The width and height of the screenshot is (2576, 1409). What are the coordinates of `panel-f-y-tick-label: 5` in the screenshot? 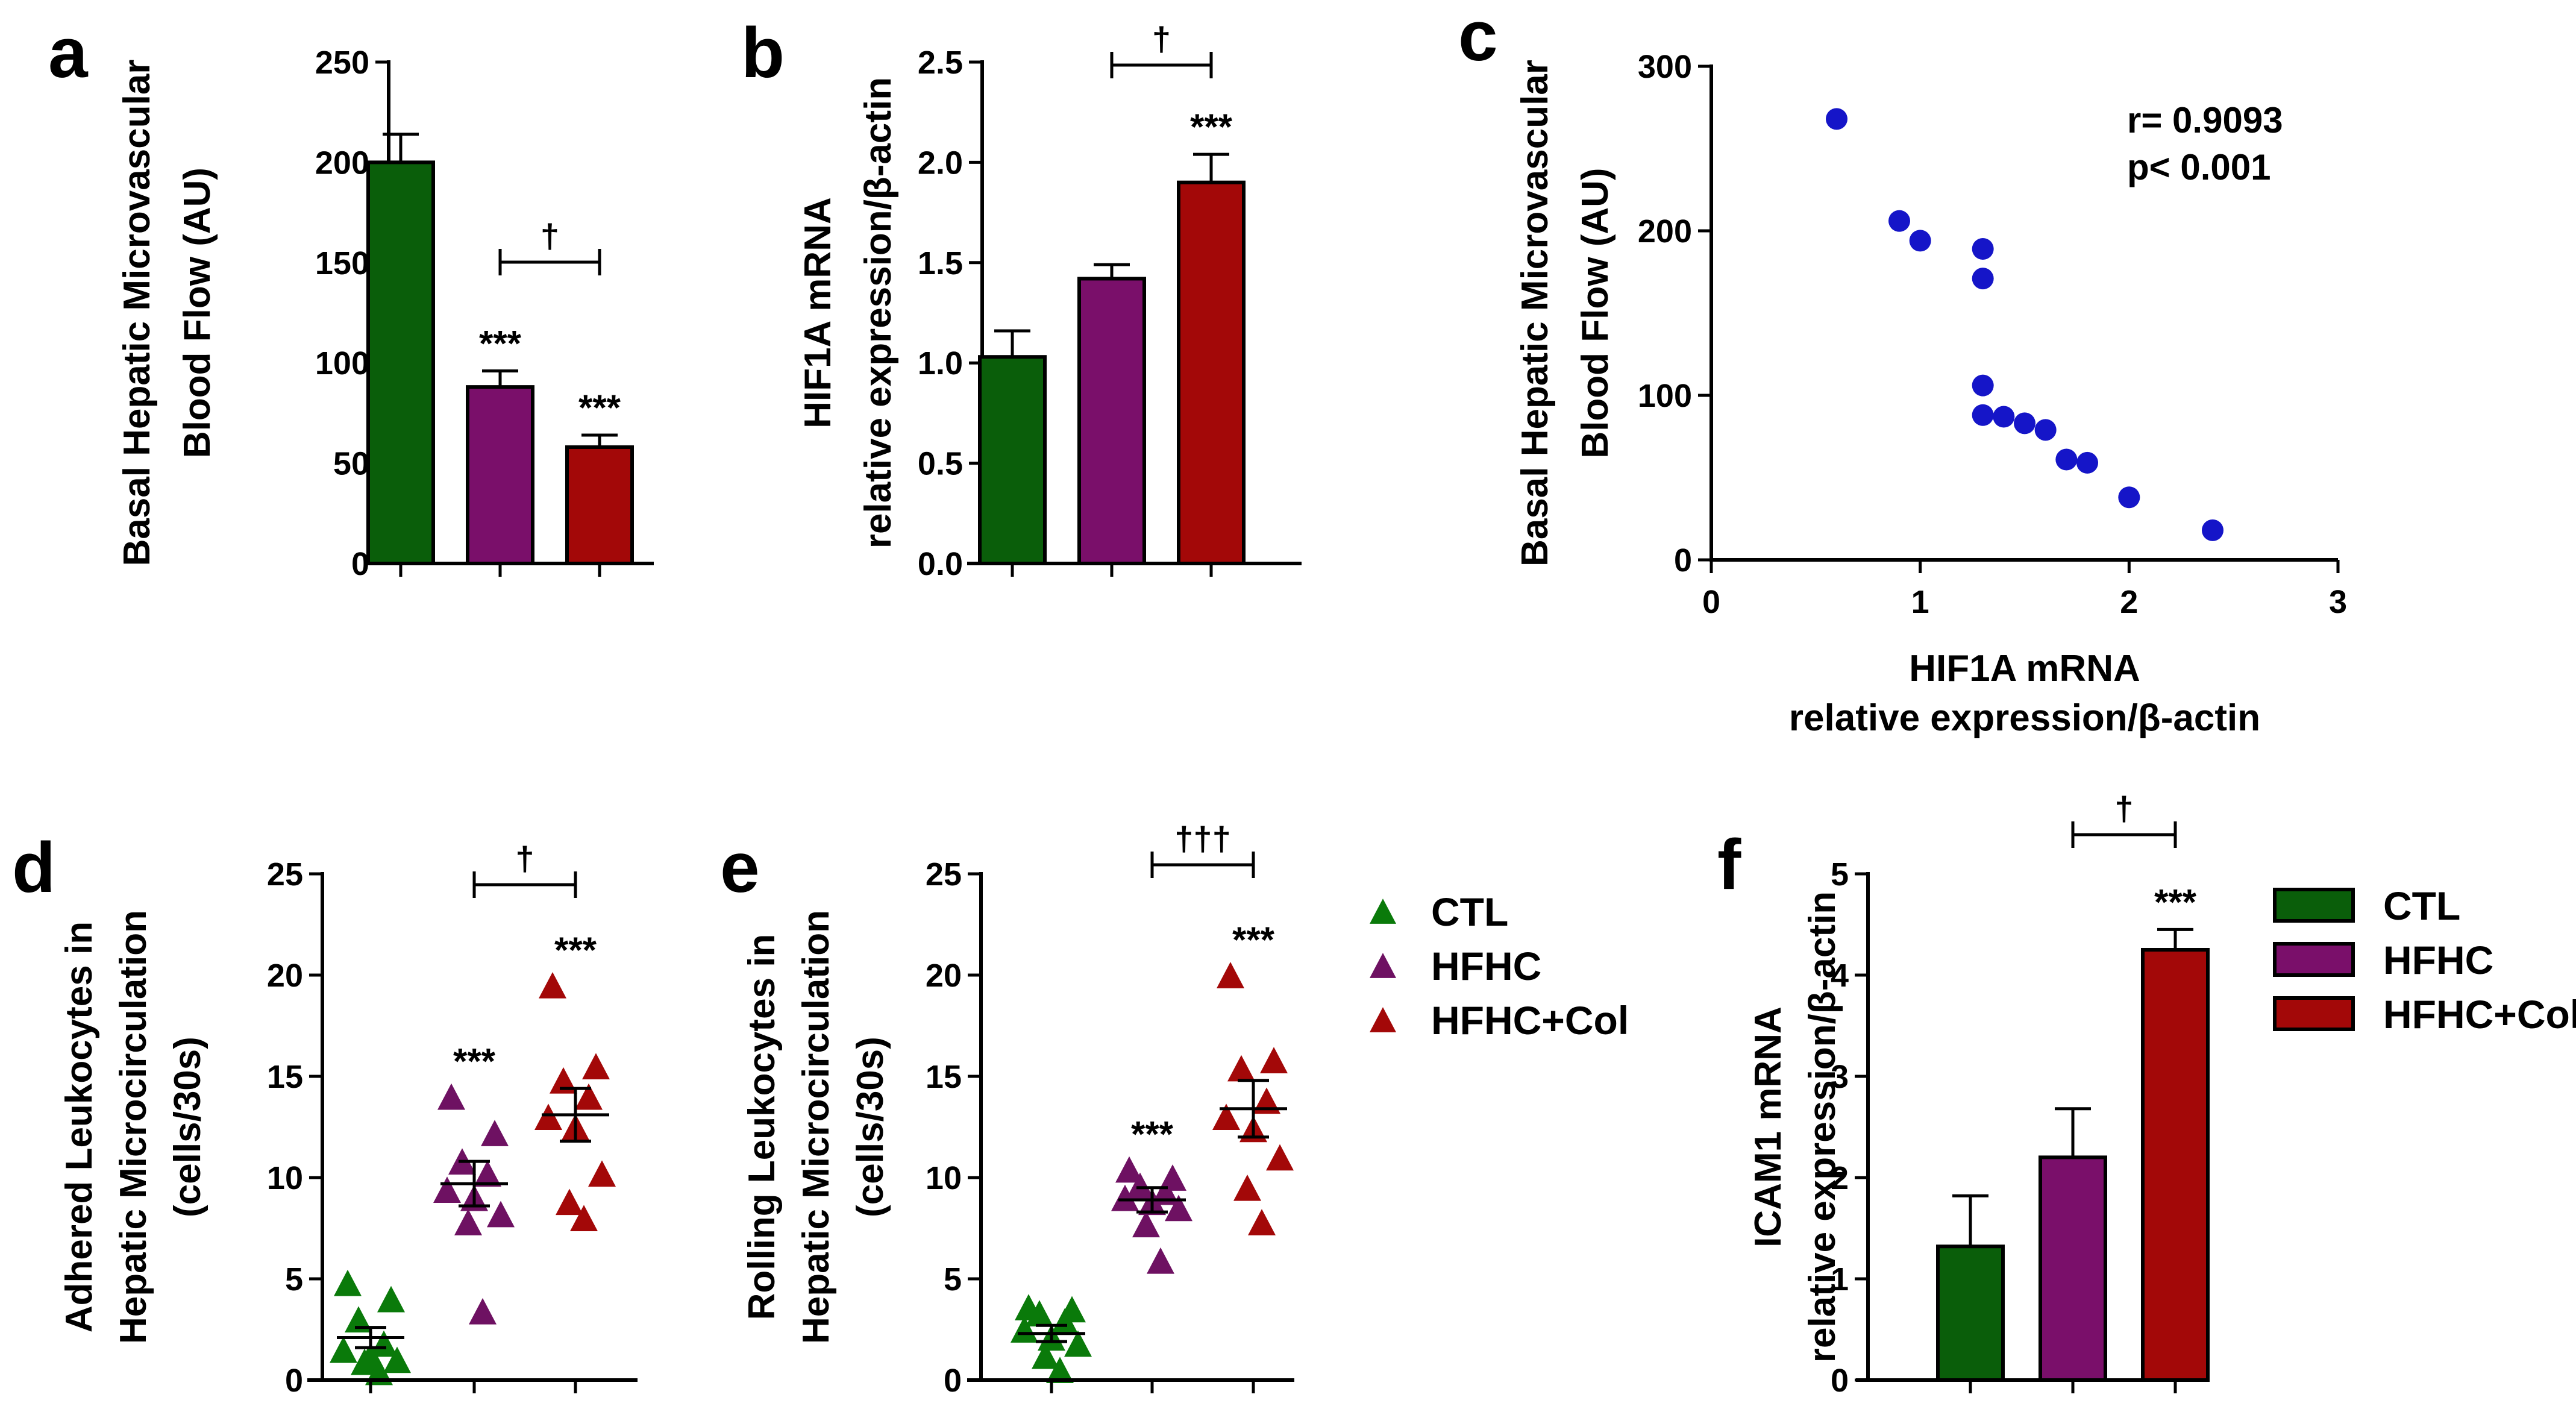 It's located at (1840, 875).